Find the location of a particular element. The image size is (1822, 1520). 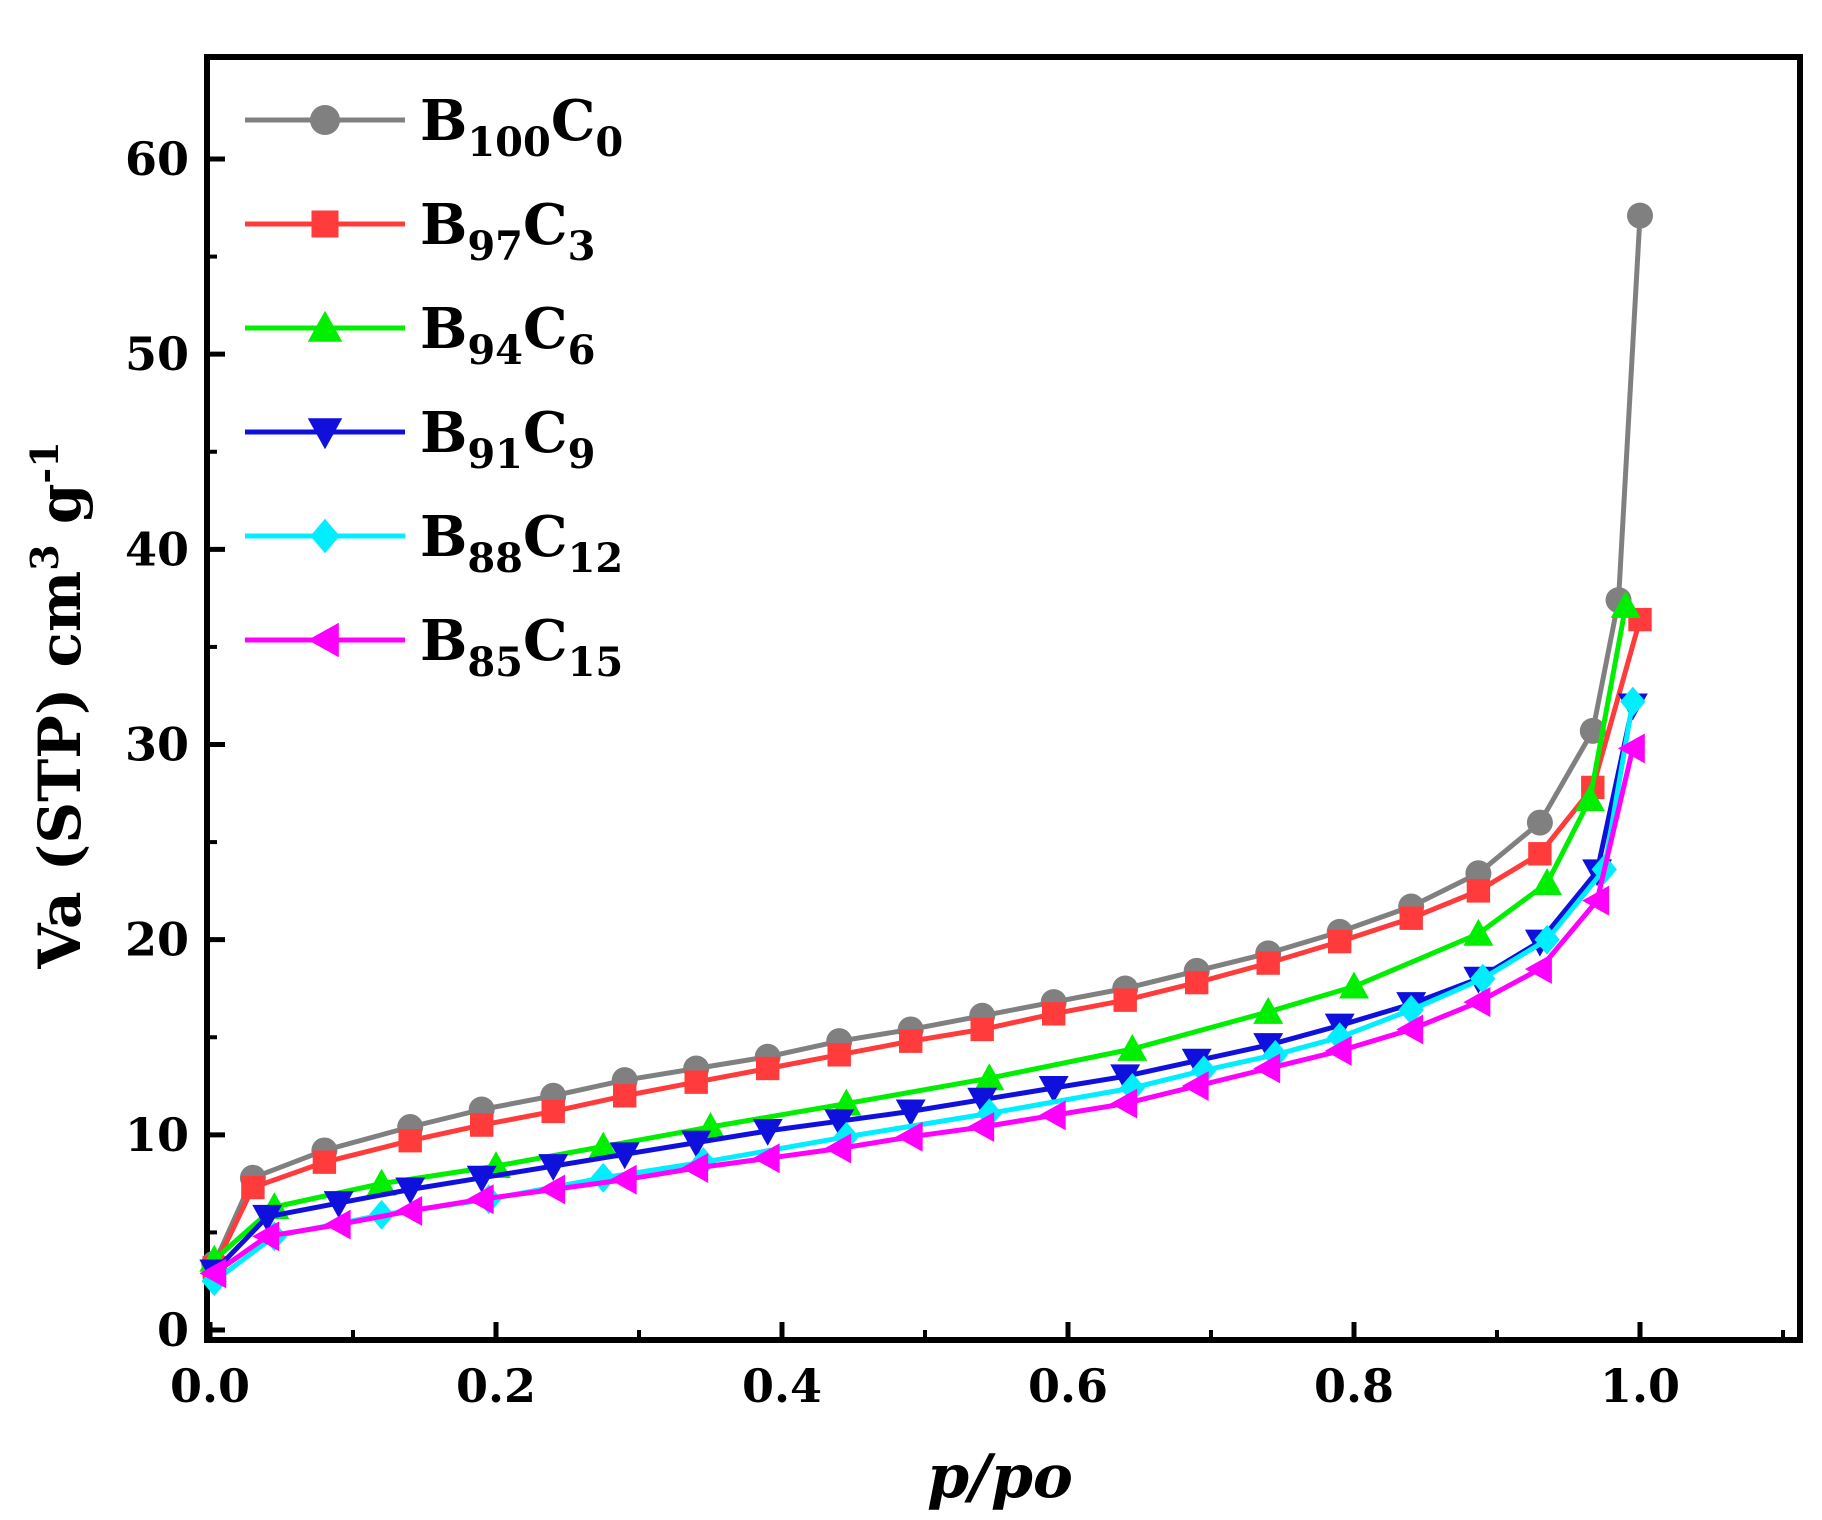

legend-label-subscript: 94 is located at coordinates (495, 350).